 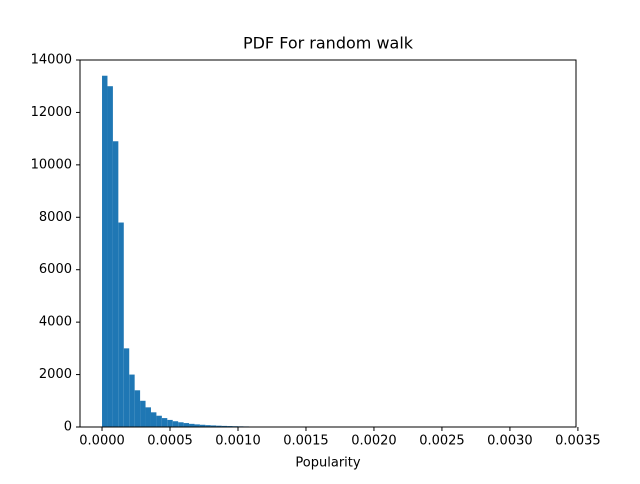 What do you see at coordinates (55, 217) in the screenshot?
I see `y-tick-label: 8000` at bounding box center [55, 217].